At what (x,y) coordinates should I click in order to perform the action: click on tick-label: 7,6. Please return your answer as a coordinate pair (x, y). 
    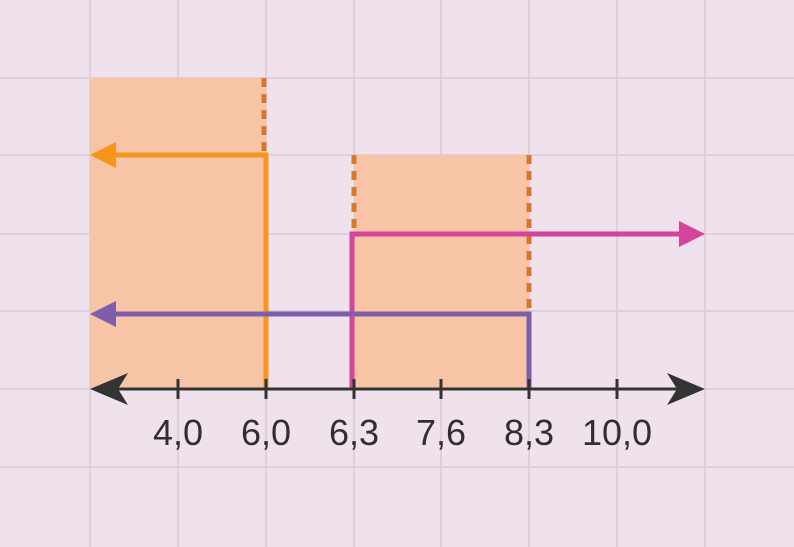
    Looking at the image, I should click on (441, 432).